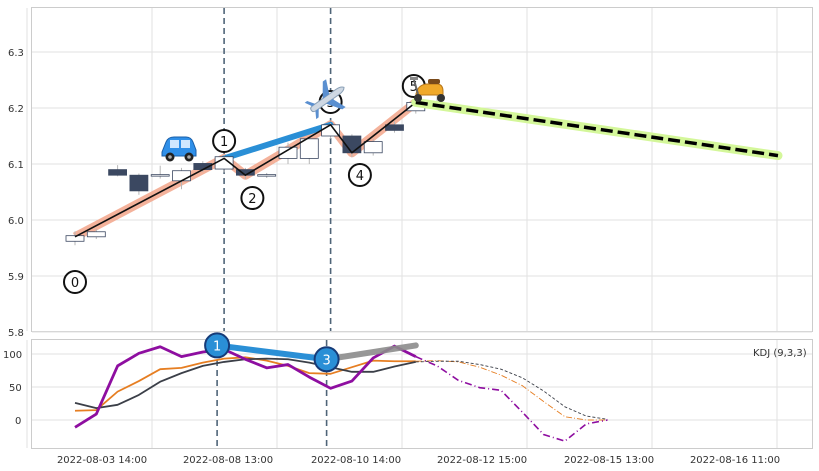 The width and height of the screenshot is (819, 471). Describe the element at coordinates (609, 460) in the screenshot. I see `x-tick-label: 2022-08-15 13:00` at that location.